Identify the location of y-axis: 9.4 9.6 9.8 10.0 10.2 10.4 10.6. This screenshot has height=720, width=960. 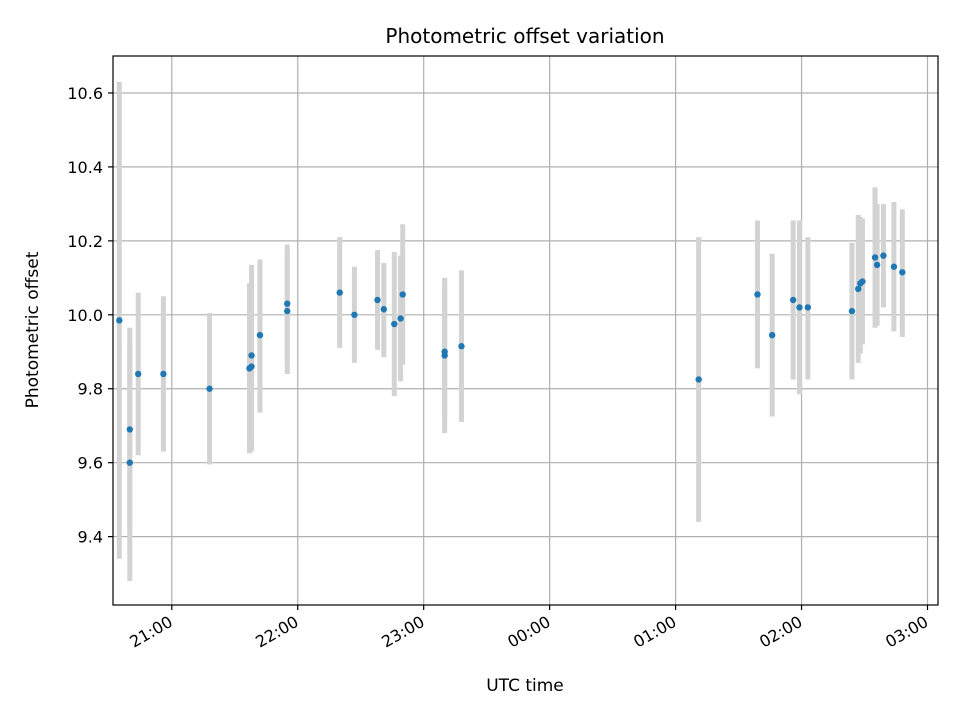
(90, 315).